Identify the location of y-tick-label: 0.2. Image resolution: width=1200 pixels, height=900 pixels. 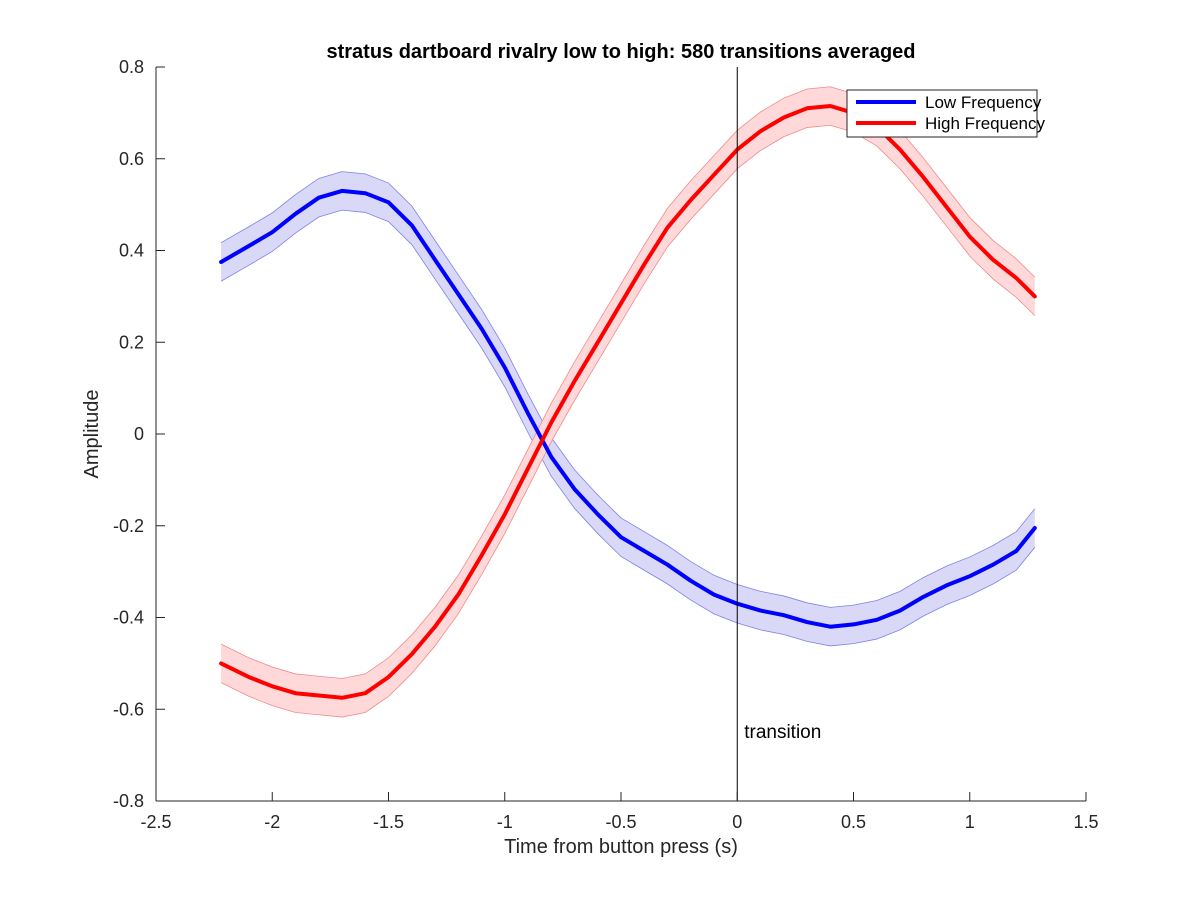
(131, 342).